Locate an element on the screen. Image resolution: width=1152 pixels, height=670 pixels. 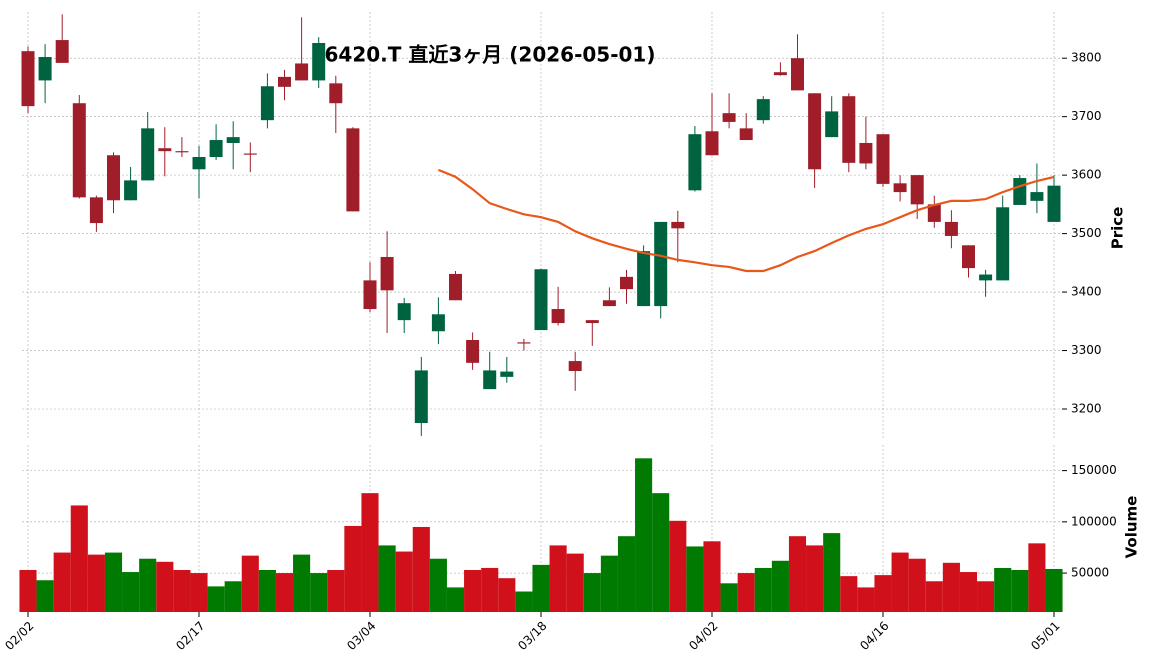
y-tick-label: 3300 is located at coordinates (1086, 350).